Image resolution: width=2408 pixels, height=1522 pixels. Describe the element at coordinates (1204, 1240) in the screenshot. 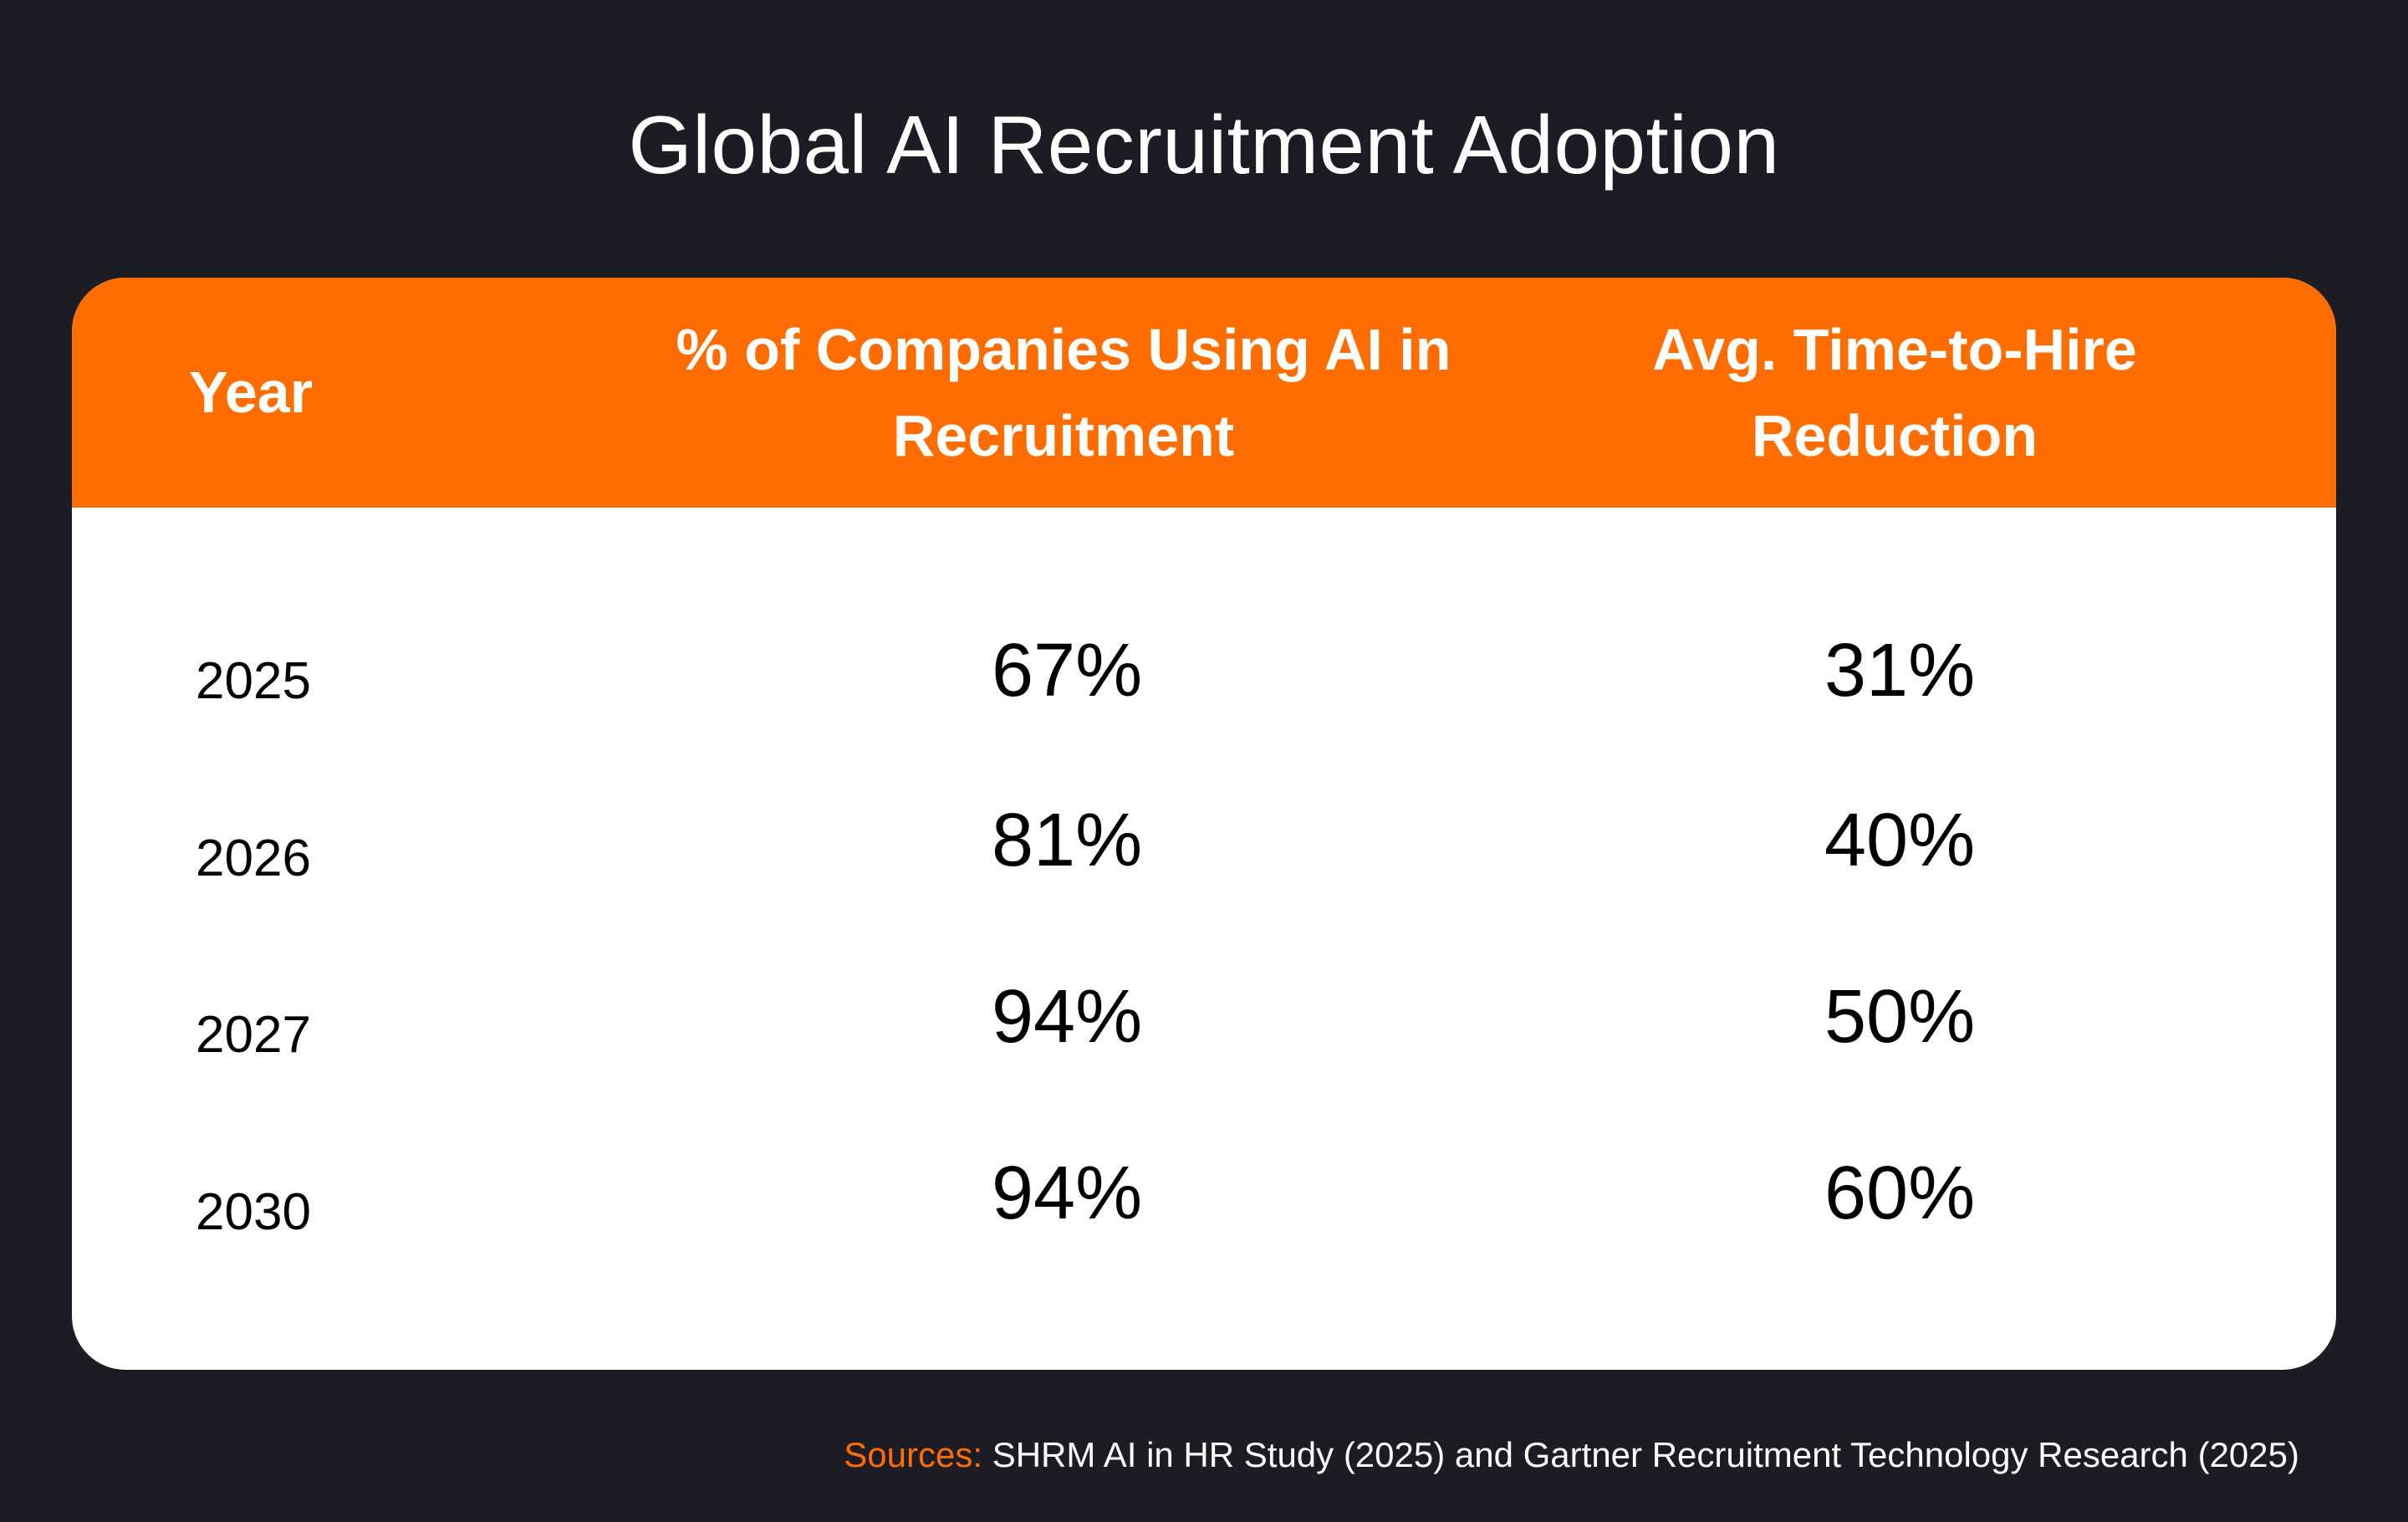

I see `table-row: 2030 94% 60%` at that location.